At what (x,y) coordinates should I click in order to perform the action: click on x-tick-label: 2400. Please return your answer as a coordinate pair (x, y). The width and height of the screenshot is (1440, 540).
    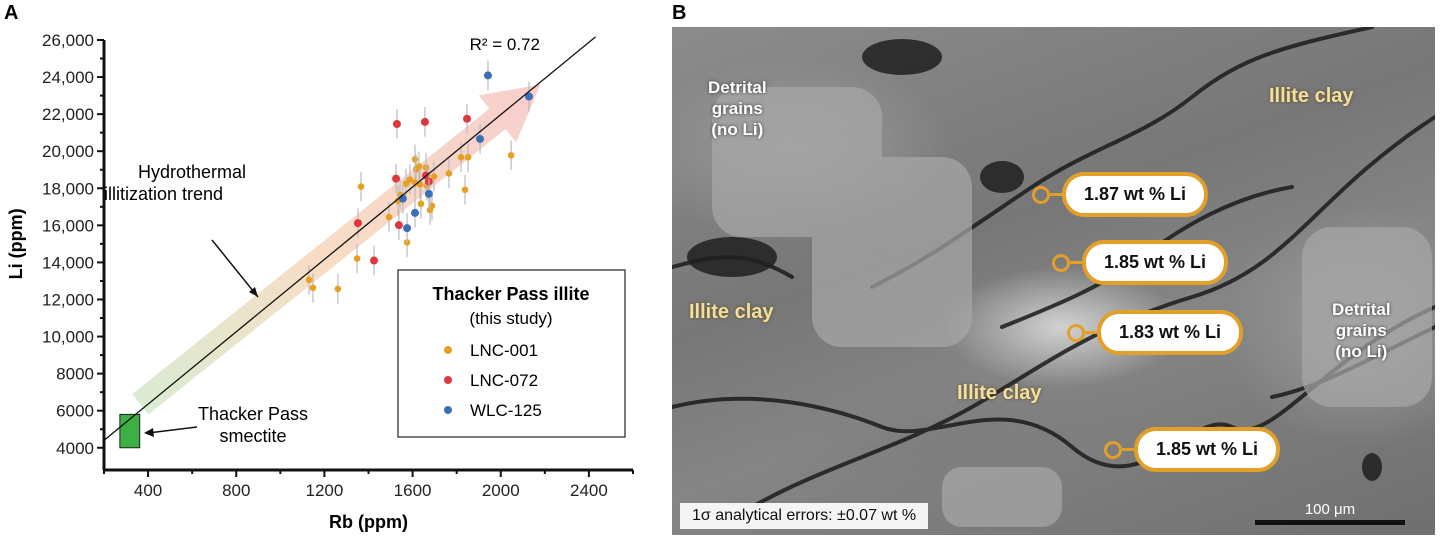
    Looking at the image, I should click on (589, 490).